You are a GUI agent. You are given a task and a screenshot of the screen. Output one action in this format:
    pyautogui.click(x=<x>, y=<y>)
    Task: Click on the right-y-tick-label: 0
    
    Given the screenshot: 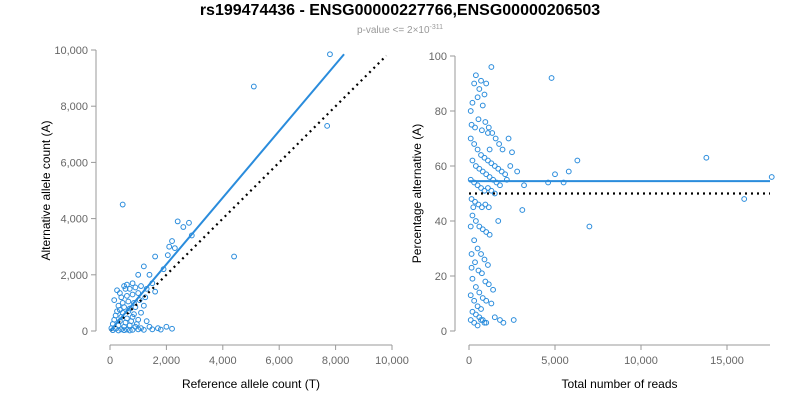 What is the action you would take?
    pyautogui.click(x=444, y=332)
    